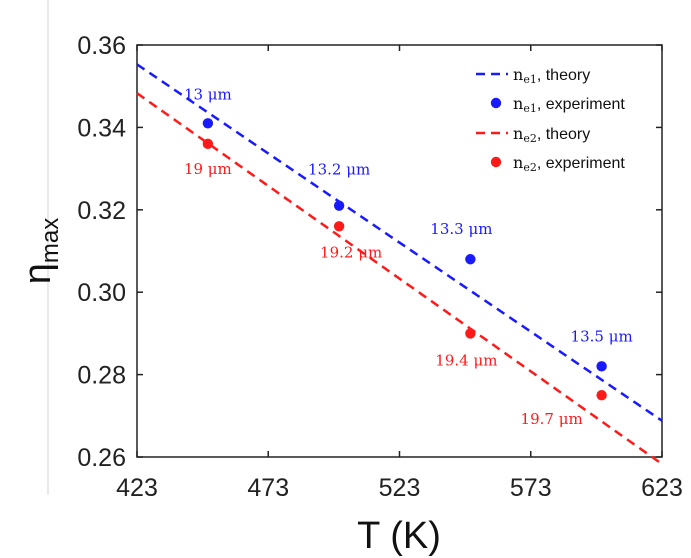  I want to click on y-tick-label: 0.28, so click(101, 376).